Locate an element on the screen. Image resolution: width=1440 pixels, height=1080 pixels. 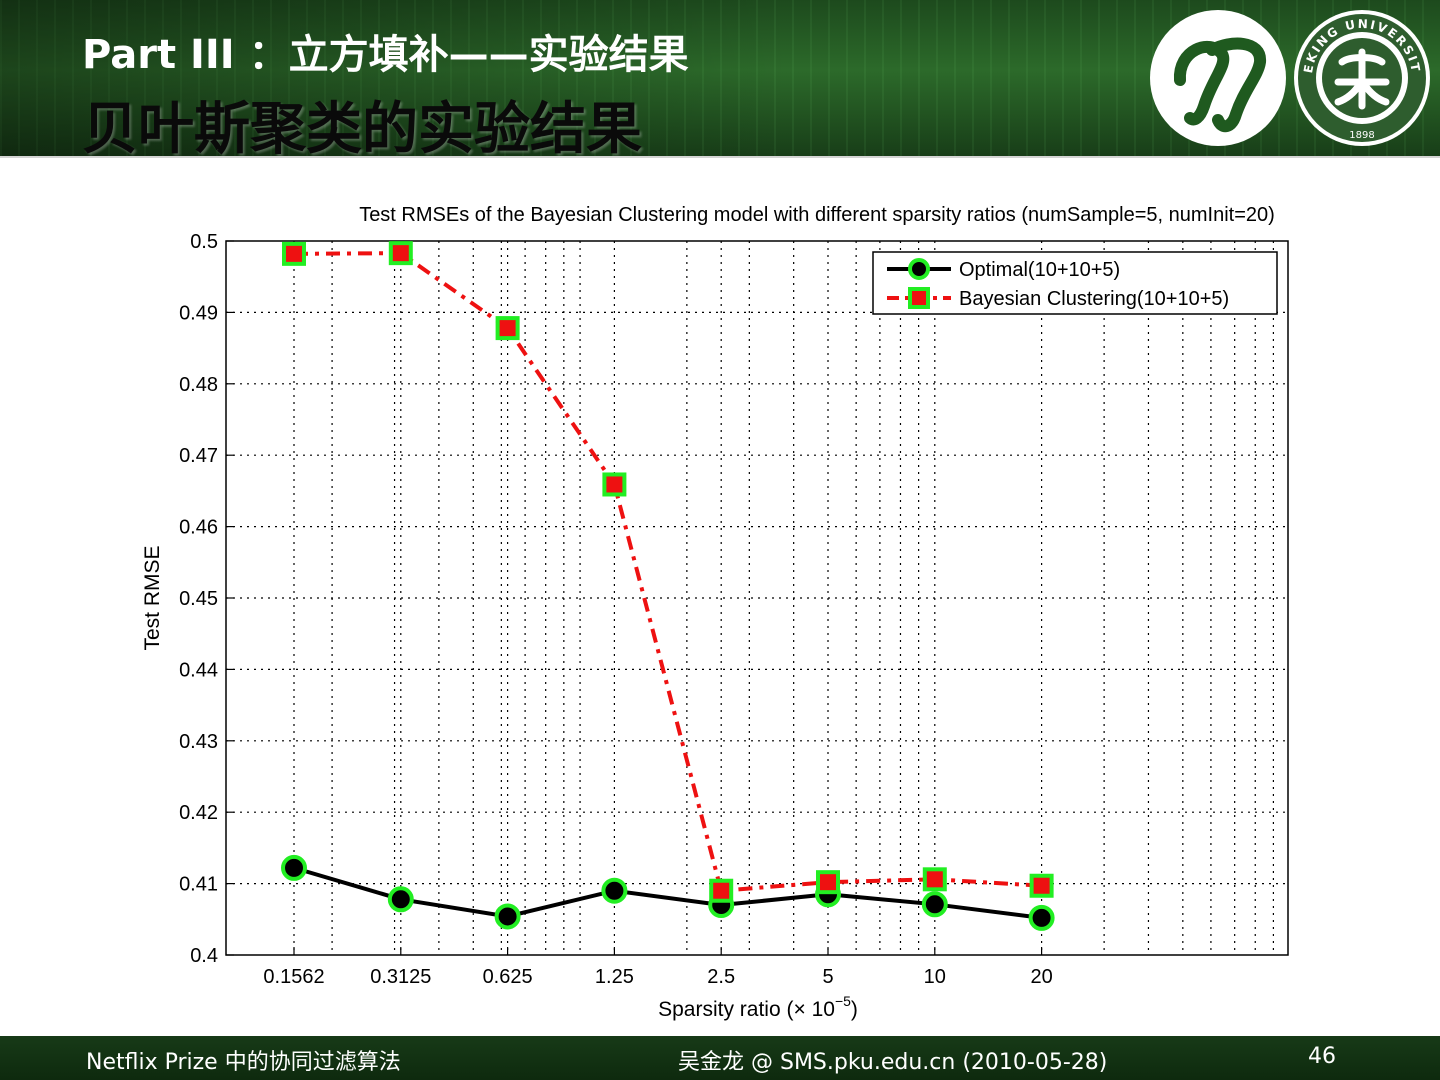
x-tick-label: 0.3125 is located at coordinates (400, 977).